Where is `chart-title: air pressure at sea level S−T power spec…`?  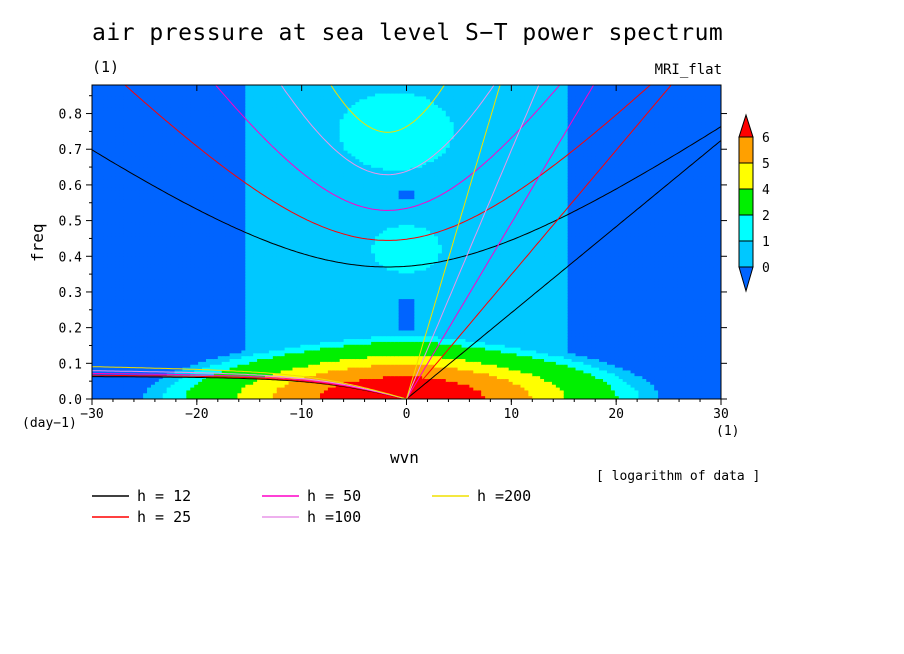 chart-title: air pressure at sea level S−T power spec… is located at coordinates (408, 33).